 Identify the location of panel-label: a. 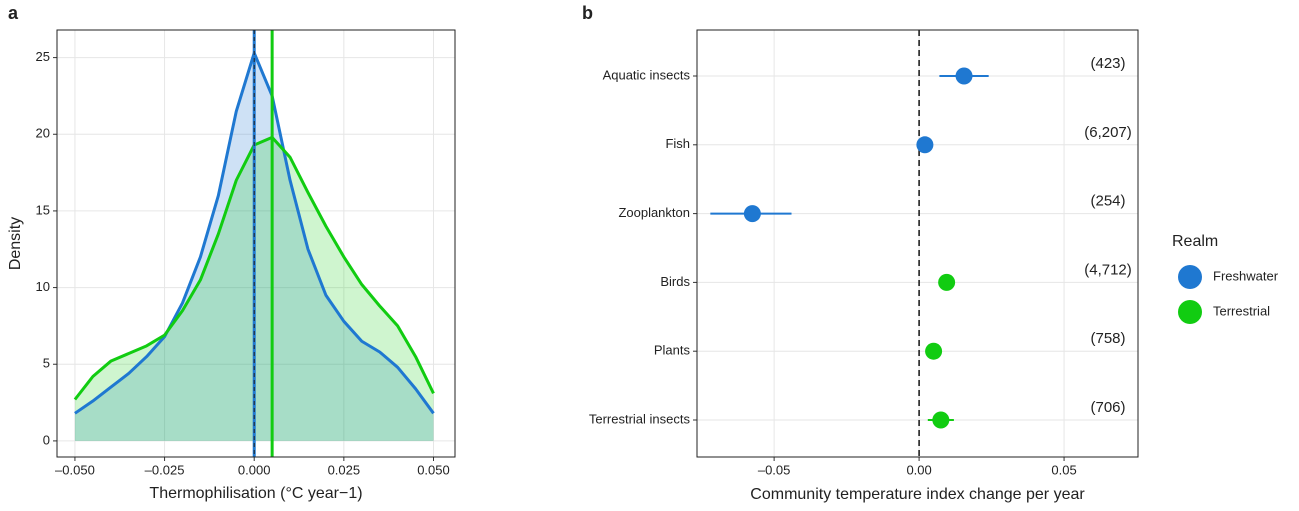
(13, 13).